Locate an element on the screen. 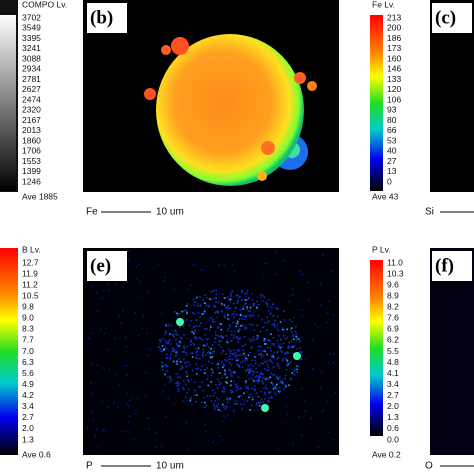 The width and height of the screenshot is (474, 474). colorbar-tick-label: 7.7 is located at coordinates (28, 340).